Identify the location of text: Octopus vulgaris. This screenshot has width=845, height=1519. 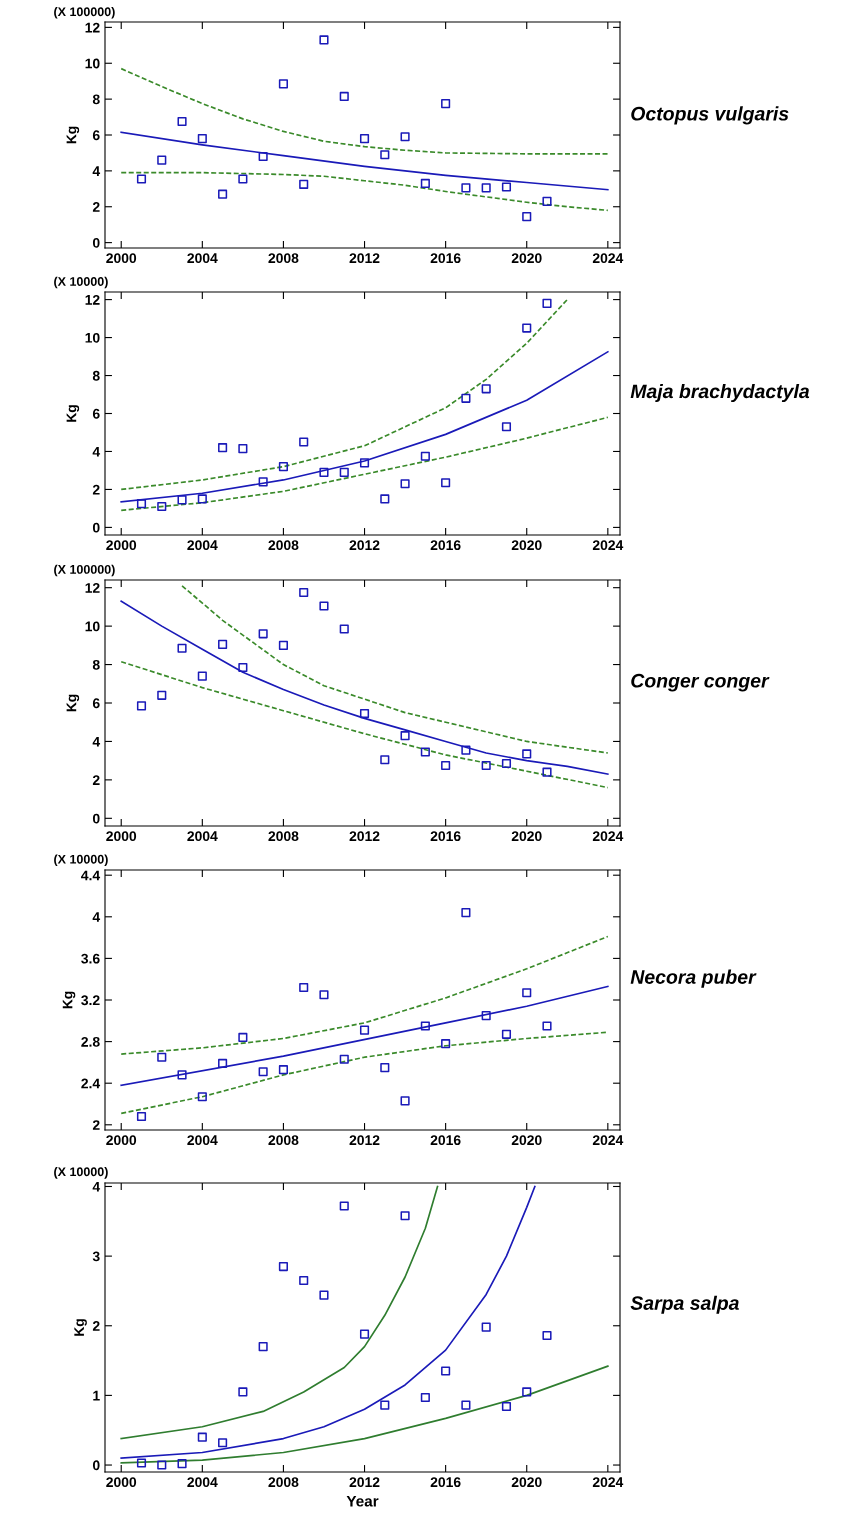
(710, 115).